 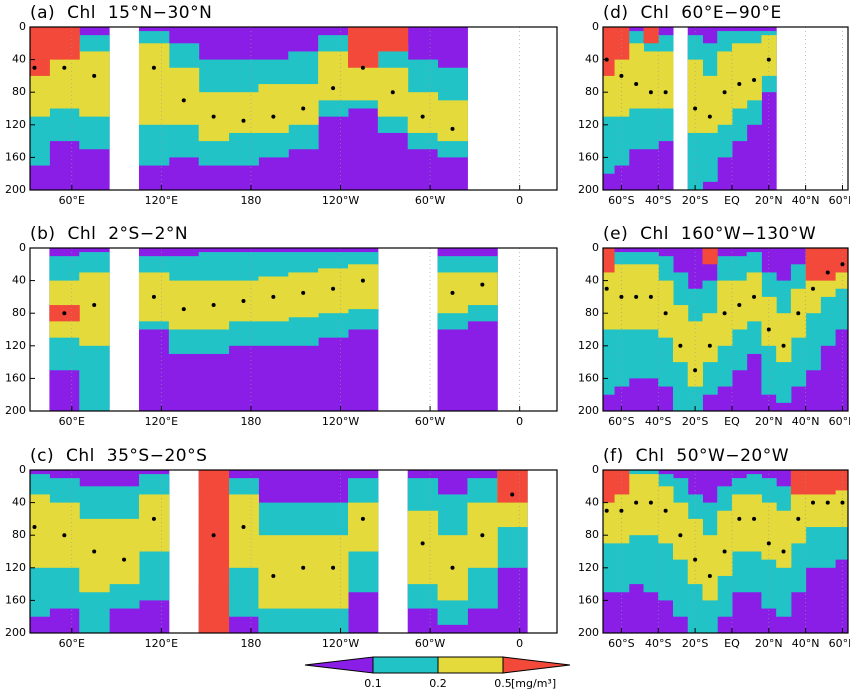 What do you see at coordinates (769, 421) in the screenshot?
I see `x-tick-label: 20°N` at bounding box center [769, 421].